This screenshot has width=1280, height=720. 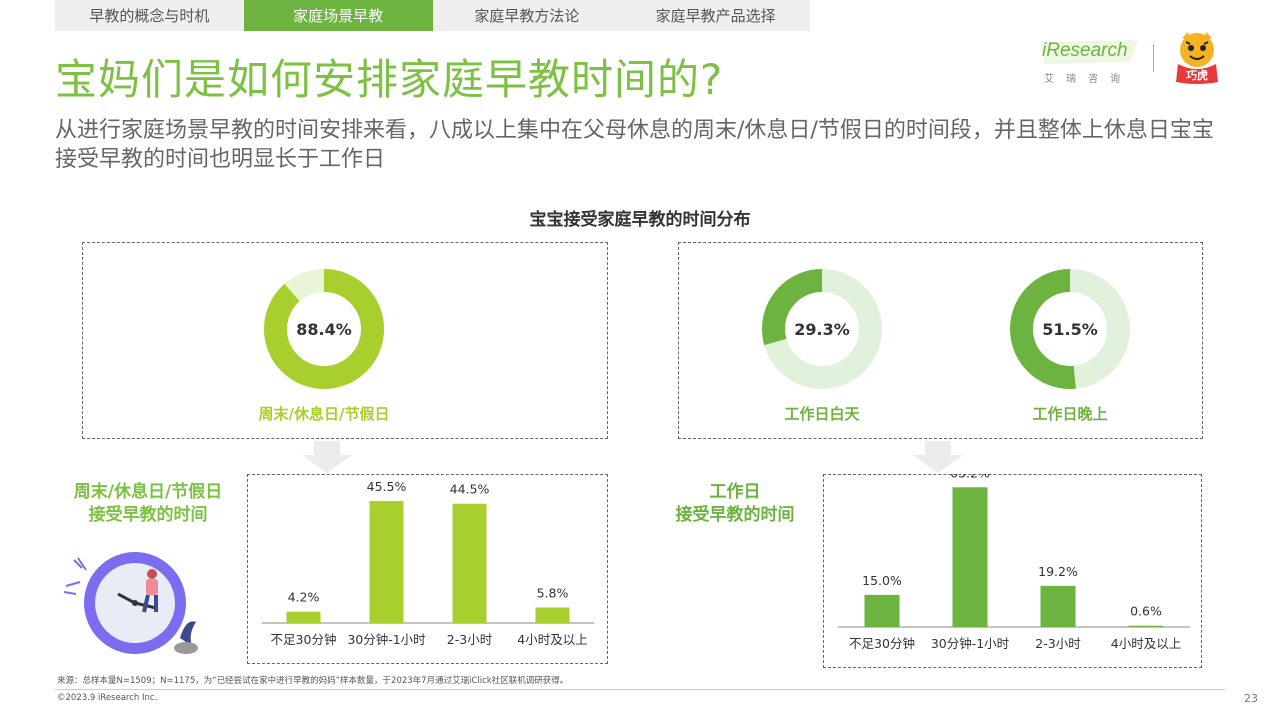 I want to click on bar-value-label: 0.6%, so click(x=1146, y=611).